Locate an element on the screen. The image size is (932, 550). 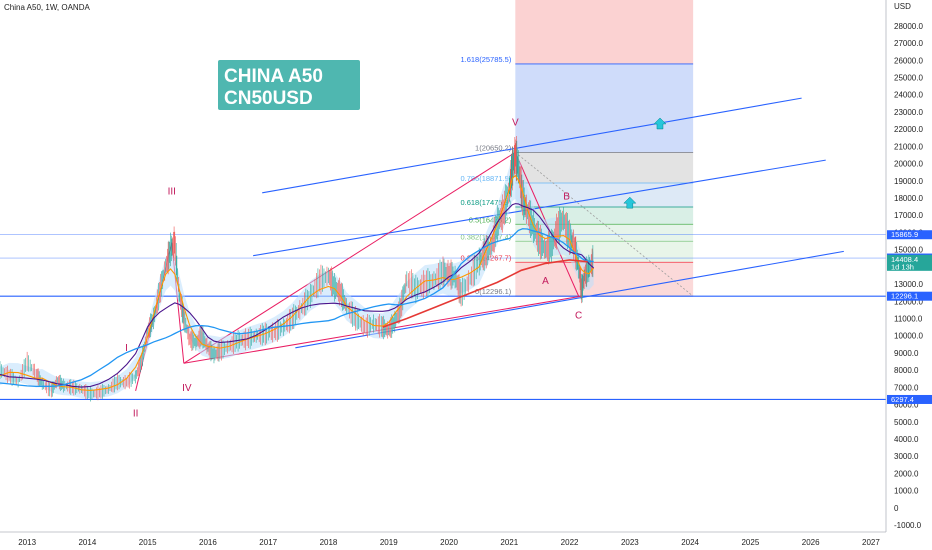
y-tick-label: 22000.0 is located at coordinates (908, 129).